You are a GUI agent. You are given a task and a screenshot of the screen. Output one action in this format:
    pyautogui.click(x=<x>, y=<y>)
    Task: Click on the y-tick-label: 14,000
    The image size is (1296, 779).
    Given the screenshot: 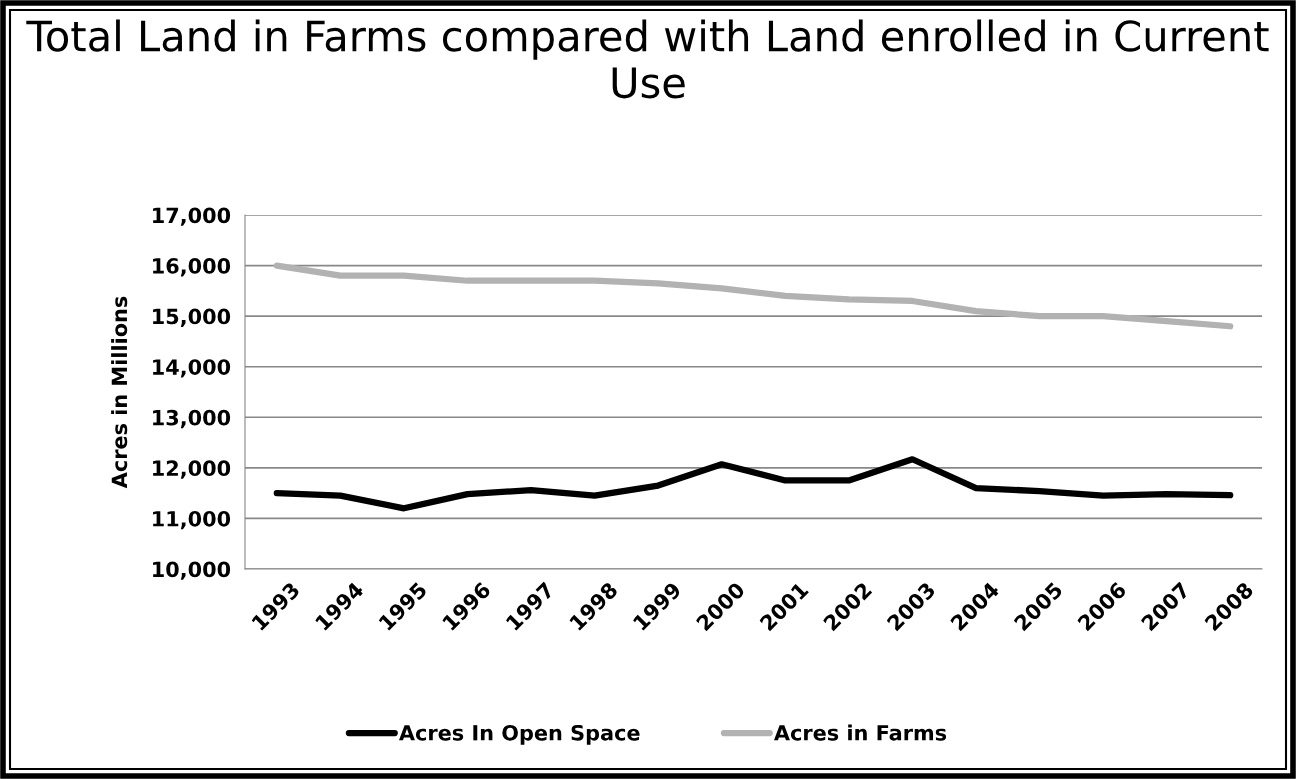 What is the action you would take?
    pyautogui.click(x=192, y=368)
    